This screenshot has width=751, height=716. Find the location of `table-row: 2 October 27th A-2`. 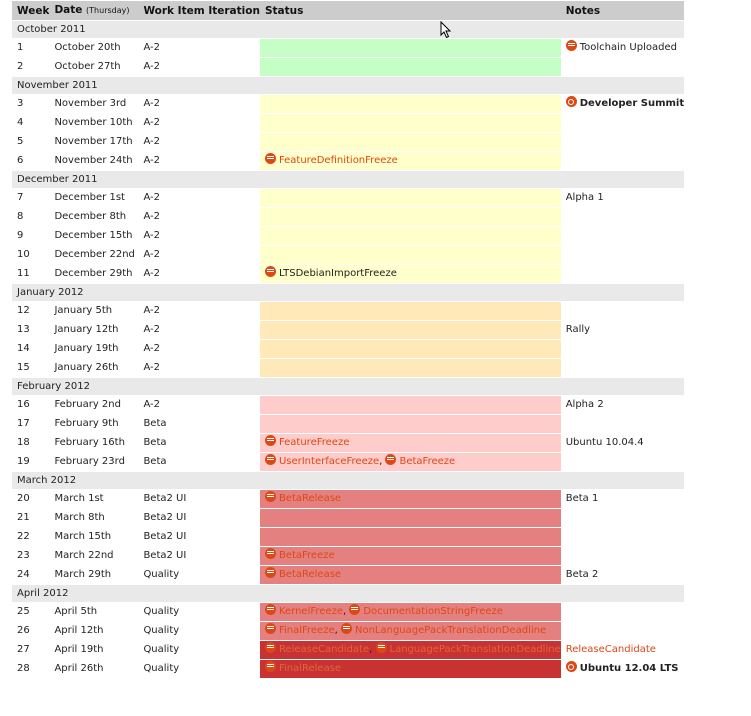

table-row: 2 October 27th A-2 is located at coordinates (348, 67).